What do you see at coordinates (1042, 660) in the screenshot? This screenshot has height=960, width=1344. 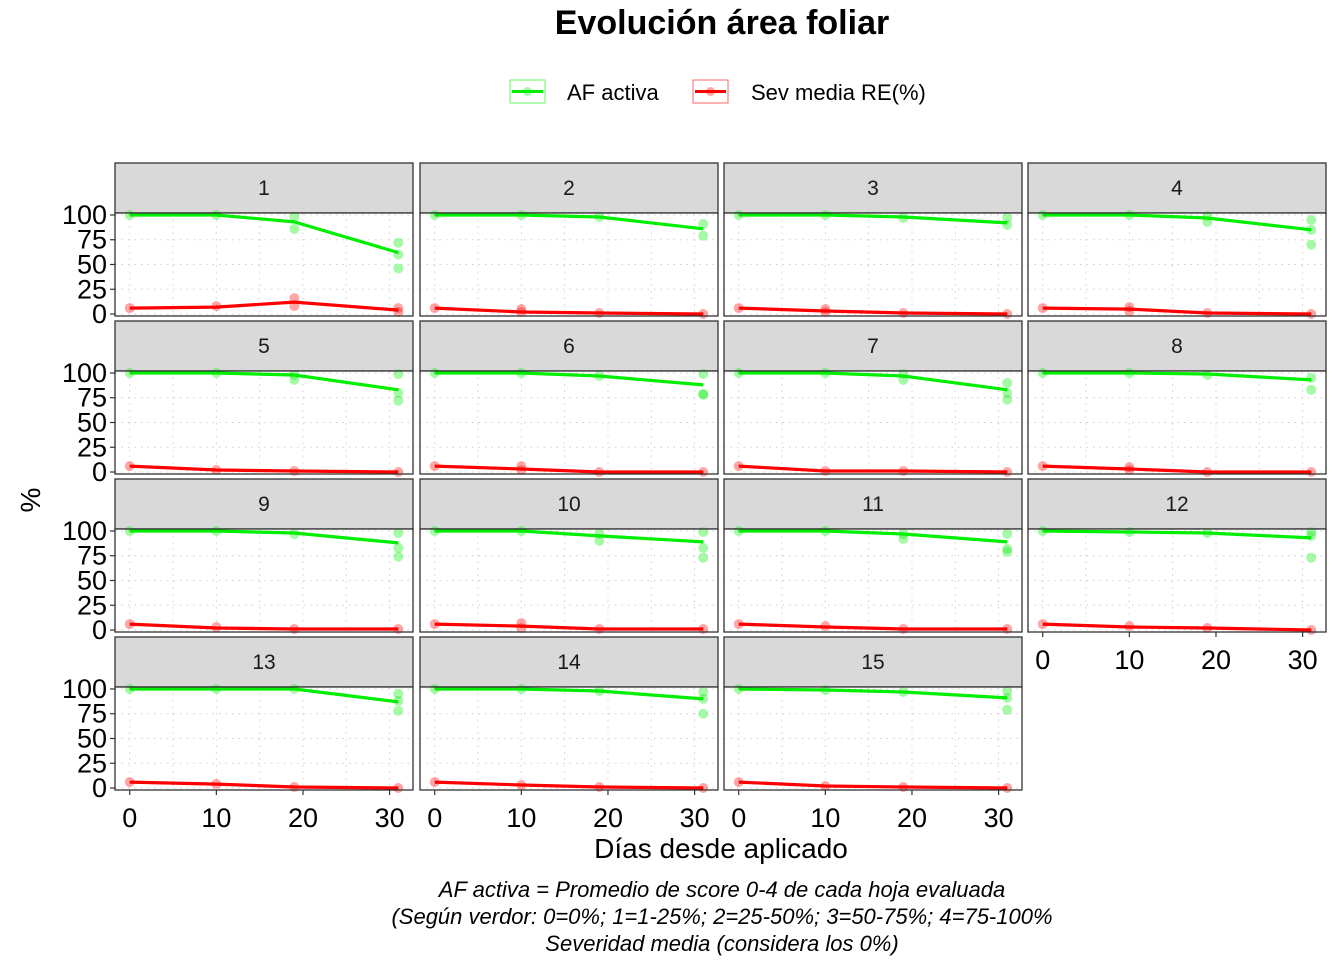 I see `x-tick-label: 0` at bounding box center [1042, 660].